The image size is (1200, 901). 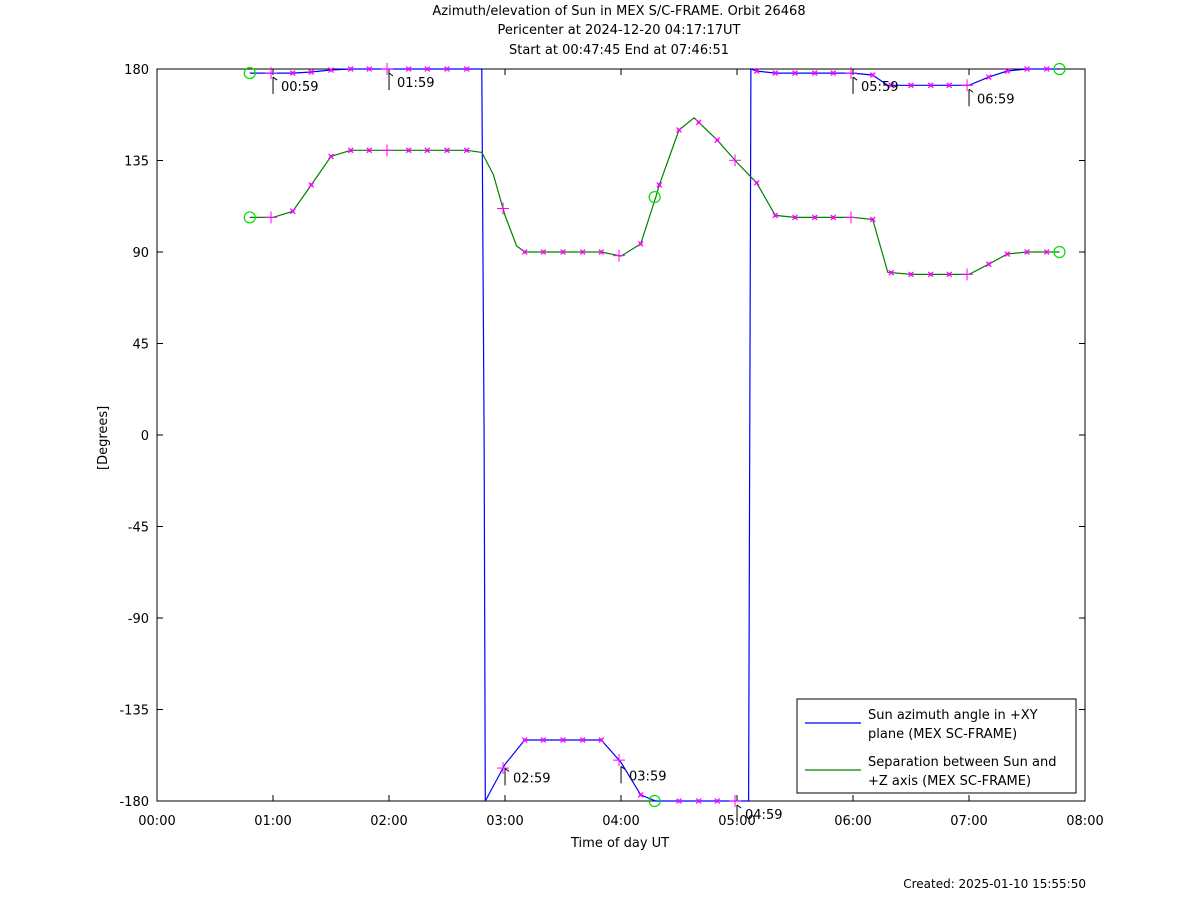 What do you see at coordinates (763, 815) in the screenshot?
I see `time-annotation-label: 04:59` at bounding box center [763, 815].